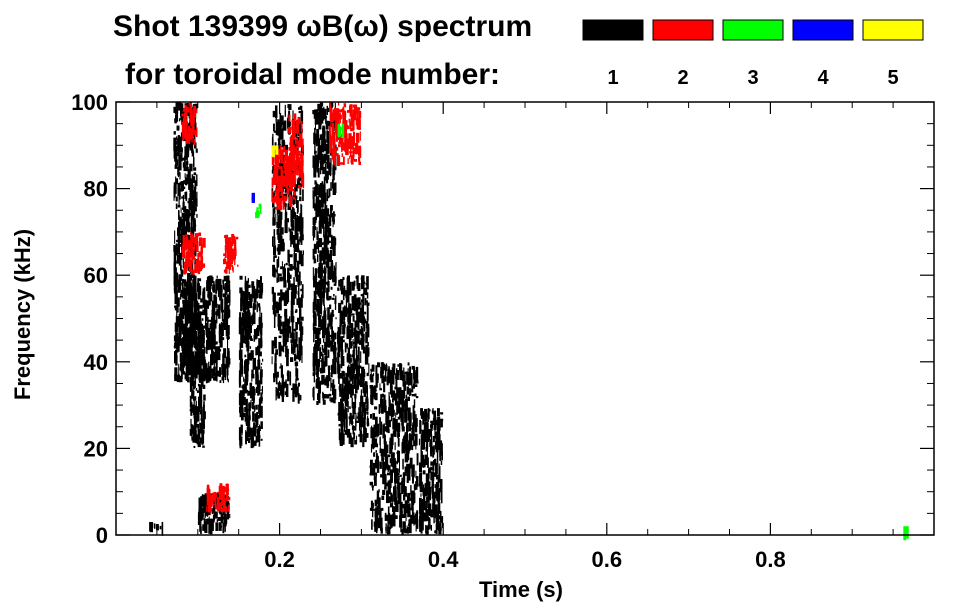  I want to click on legend-label-mode-5: 5, so click(892, 78).